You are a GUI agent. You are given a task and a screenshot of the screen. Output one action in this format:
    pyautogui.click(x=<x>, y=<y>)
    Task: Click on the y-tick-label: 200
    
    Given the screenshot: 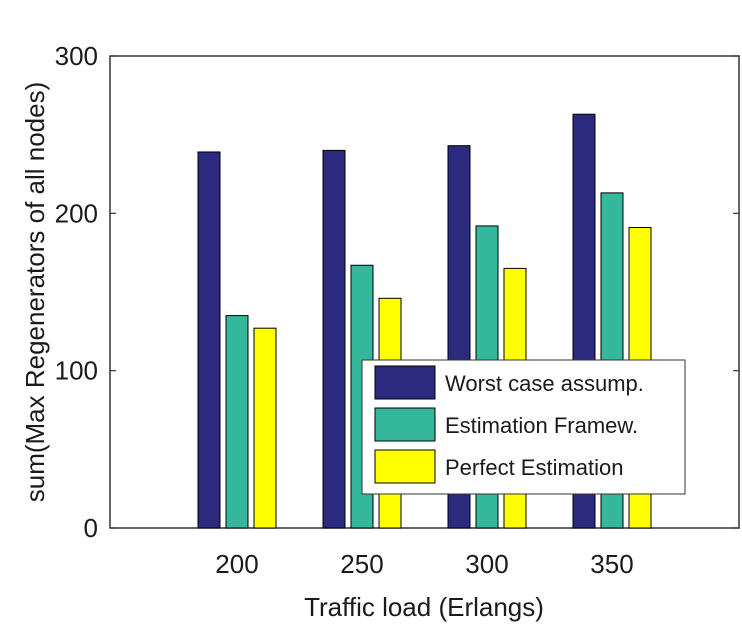 What is the action you would take?
    pyautogui.click(x=76, y=213)
    